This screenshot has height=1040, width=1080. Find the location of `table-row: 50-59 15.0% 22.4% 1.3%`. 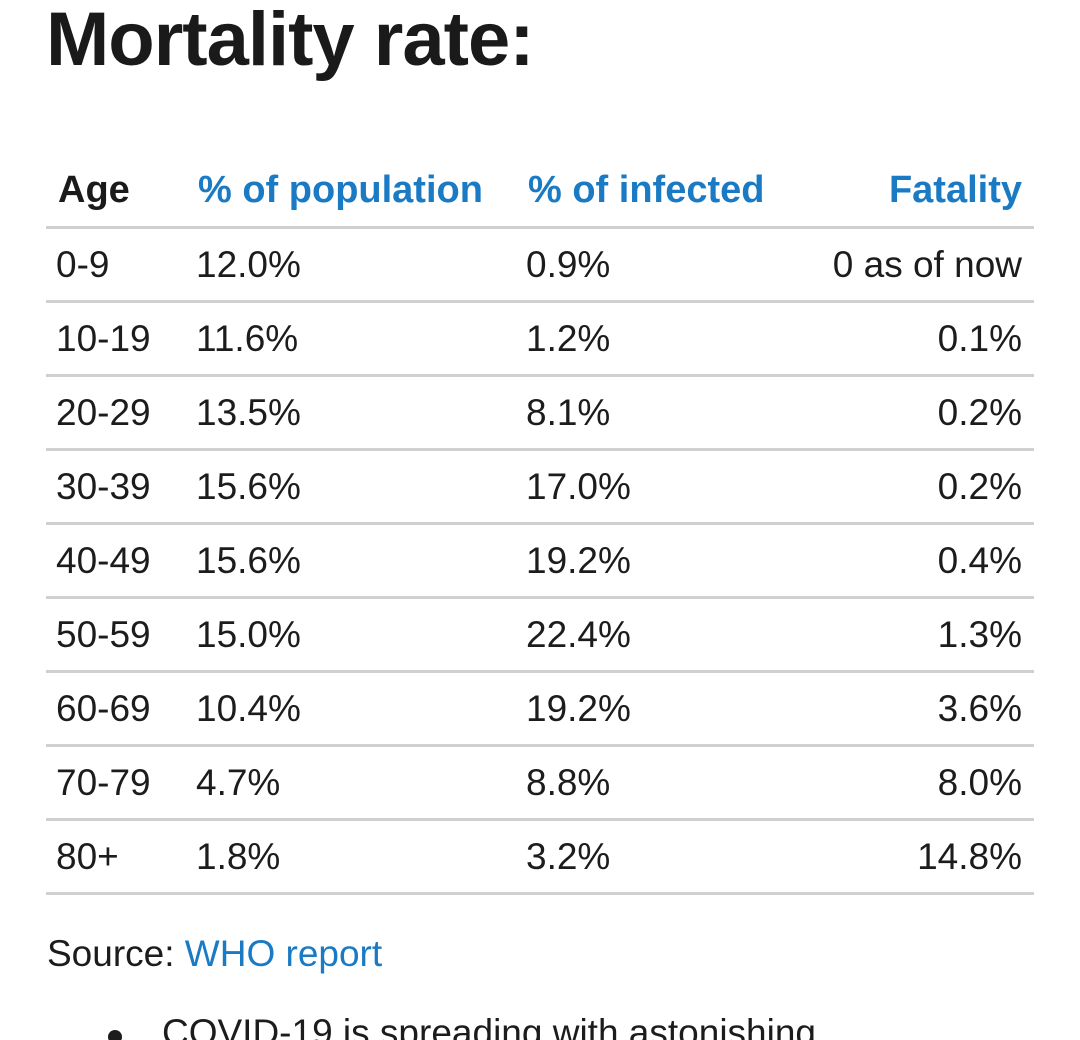

table-row: 50-59 15.0% 22.4% 1.3% is located at coordinates (540, 635).